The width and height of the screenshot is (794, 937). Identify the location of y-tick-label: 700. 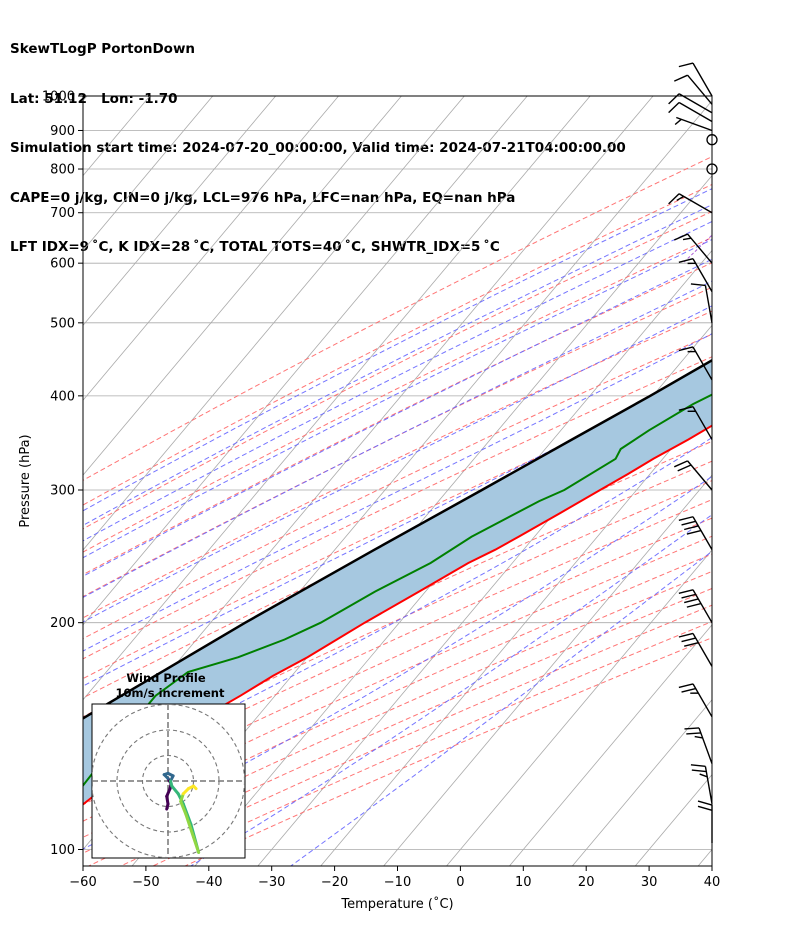
(62, 213).